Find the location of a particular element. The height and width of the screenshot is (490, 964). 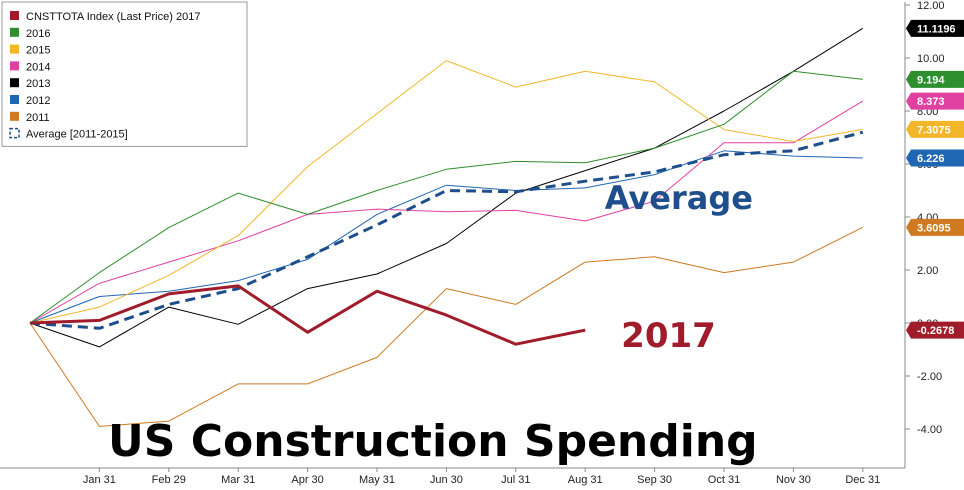

x-tick-label: Nov 30 is located at coordinates (793, 480).